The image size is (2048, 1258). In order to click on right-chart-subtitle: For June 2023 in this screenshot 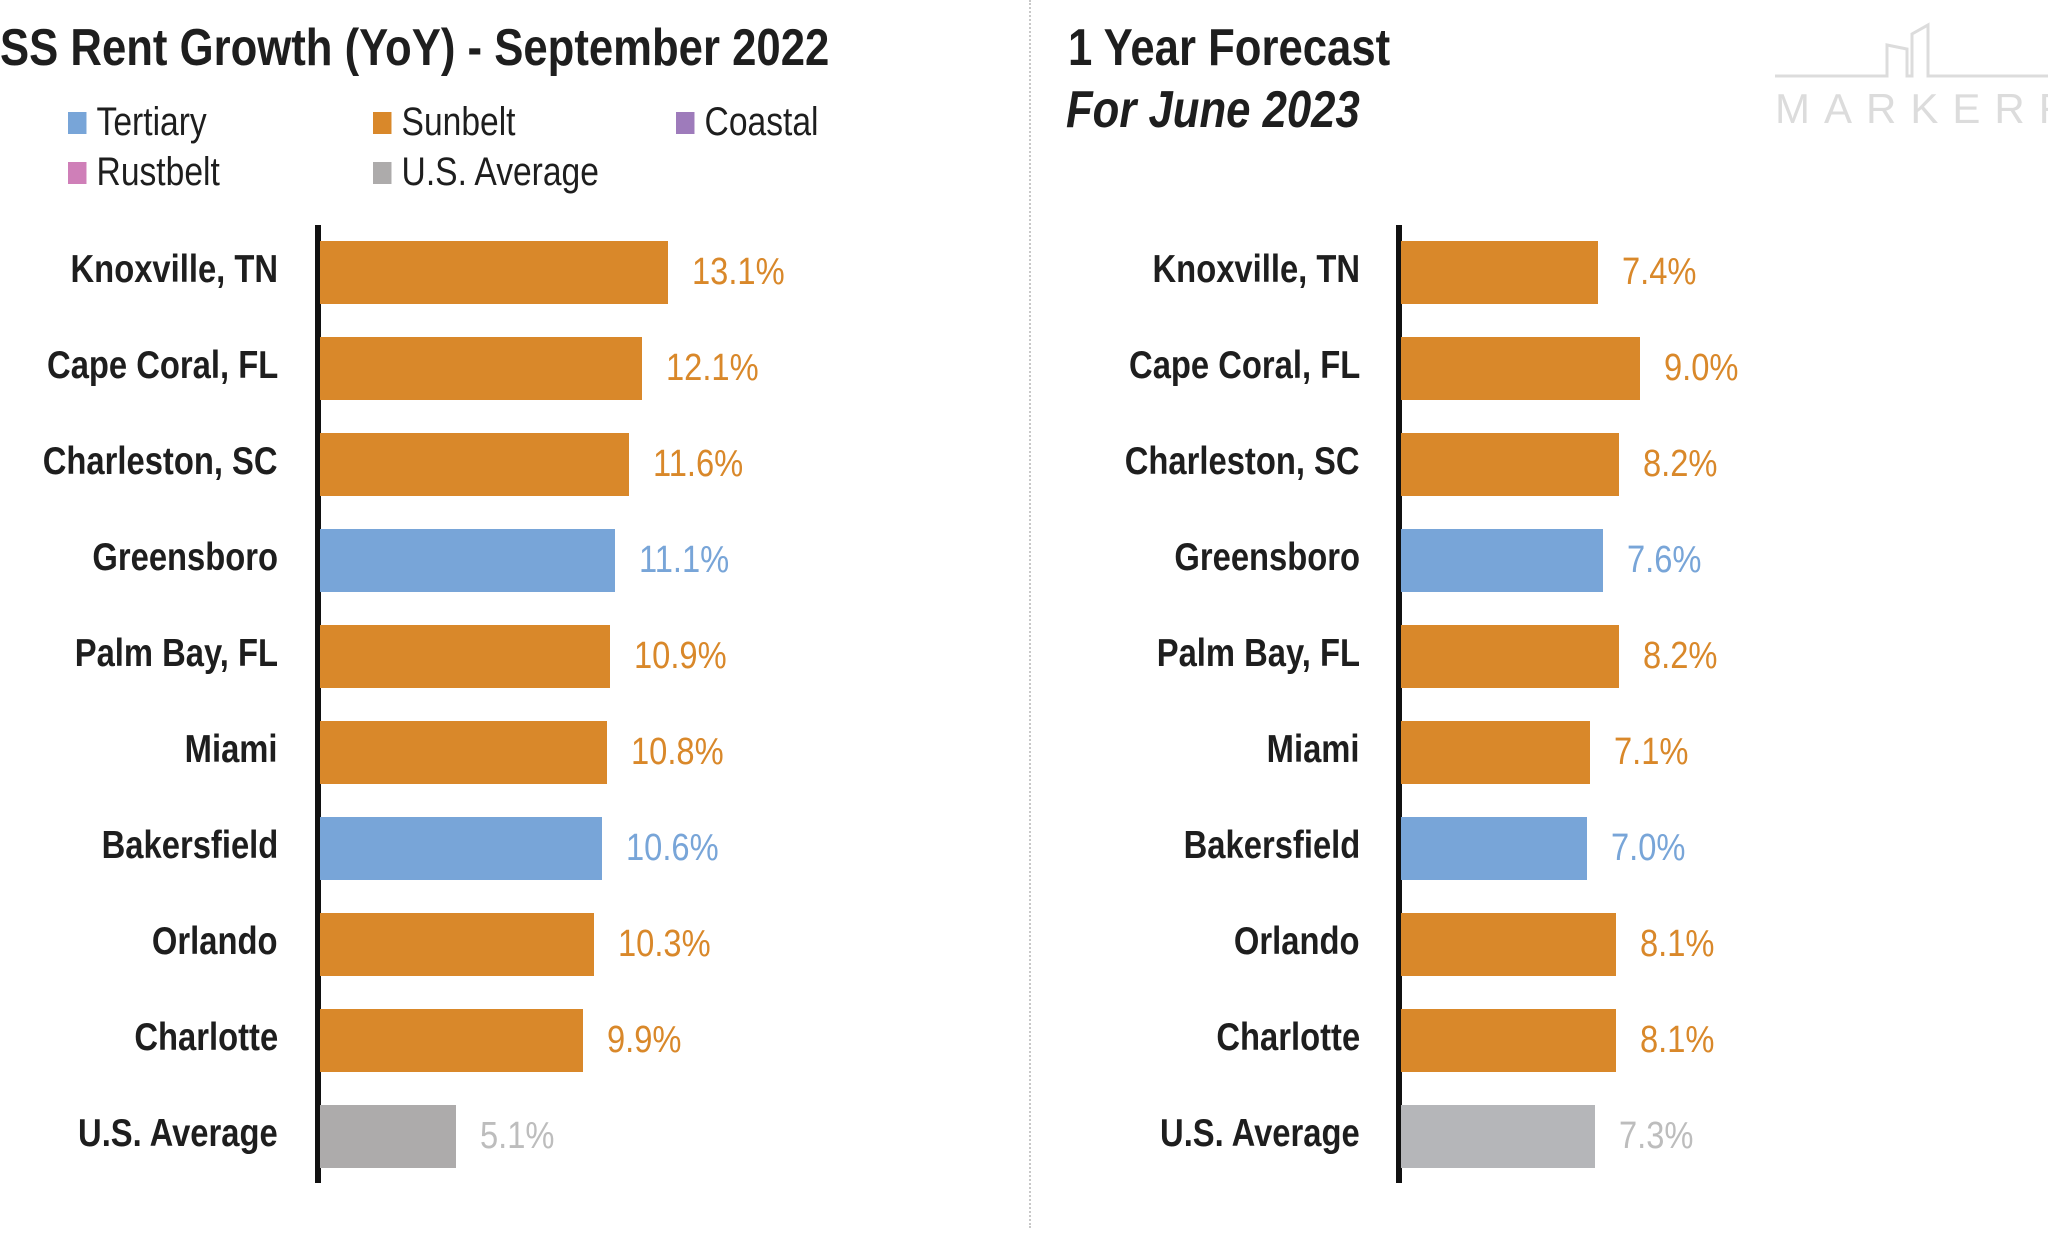, I will do `click(1213, 110)`.